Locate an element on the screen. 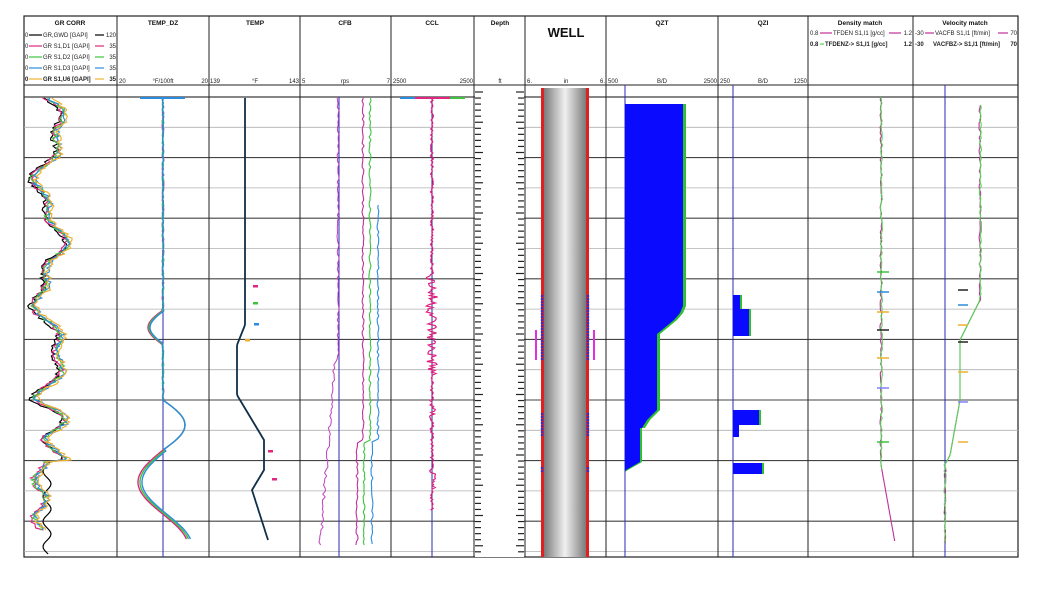  track-title-well: WELL is located at coordinates (566, 32).